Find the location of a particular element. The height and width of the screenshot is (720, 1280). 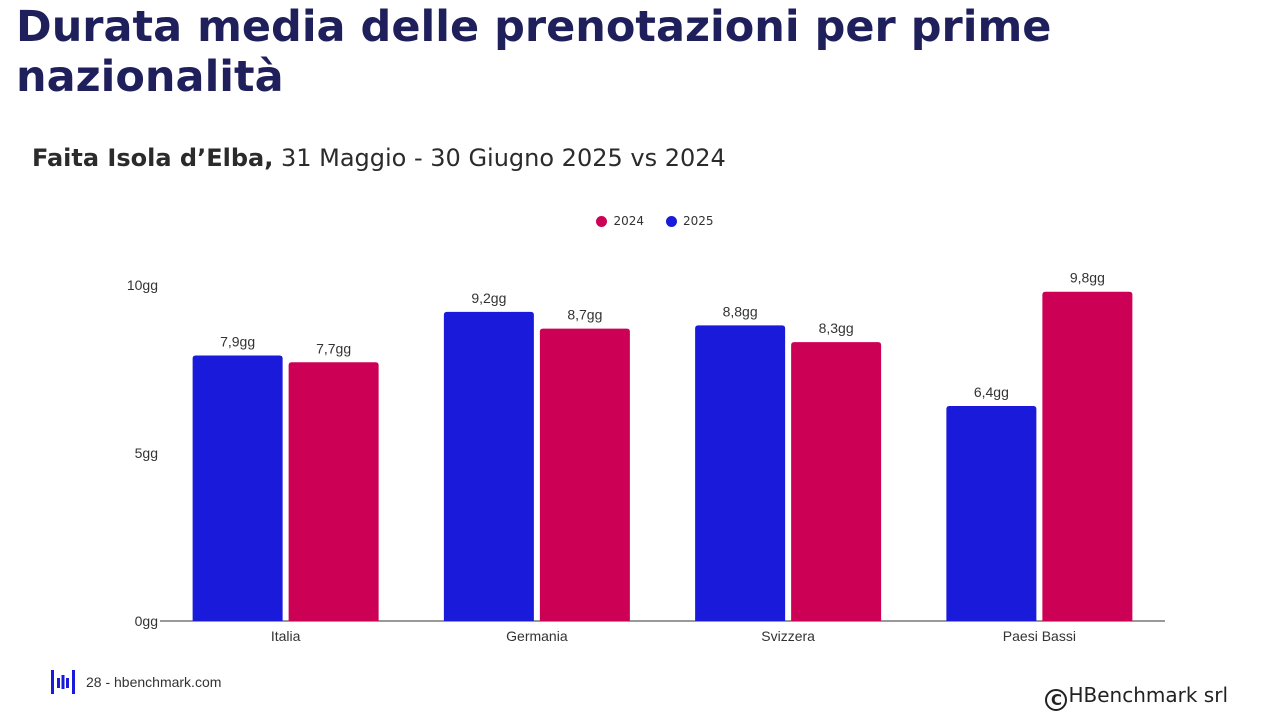

footer-copyright: C HBenchmark srl is located at coordinates (1136, 697).